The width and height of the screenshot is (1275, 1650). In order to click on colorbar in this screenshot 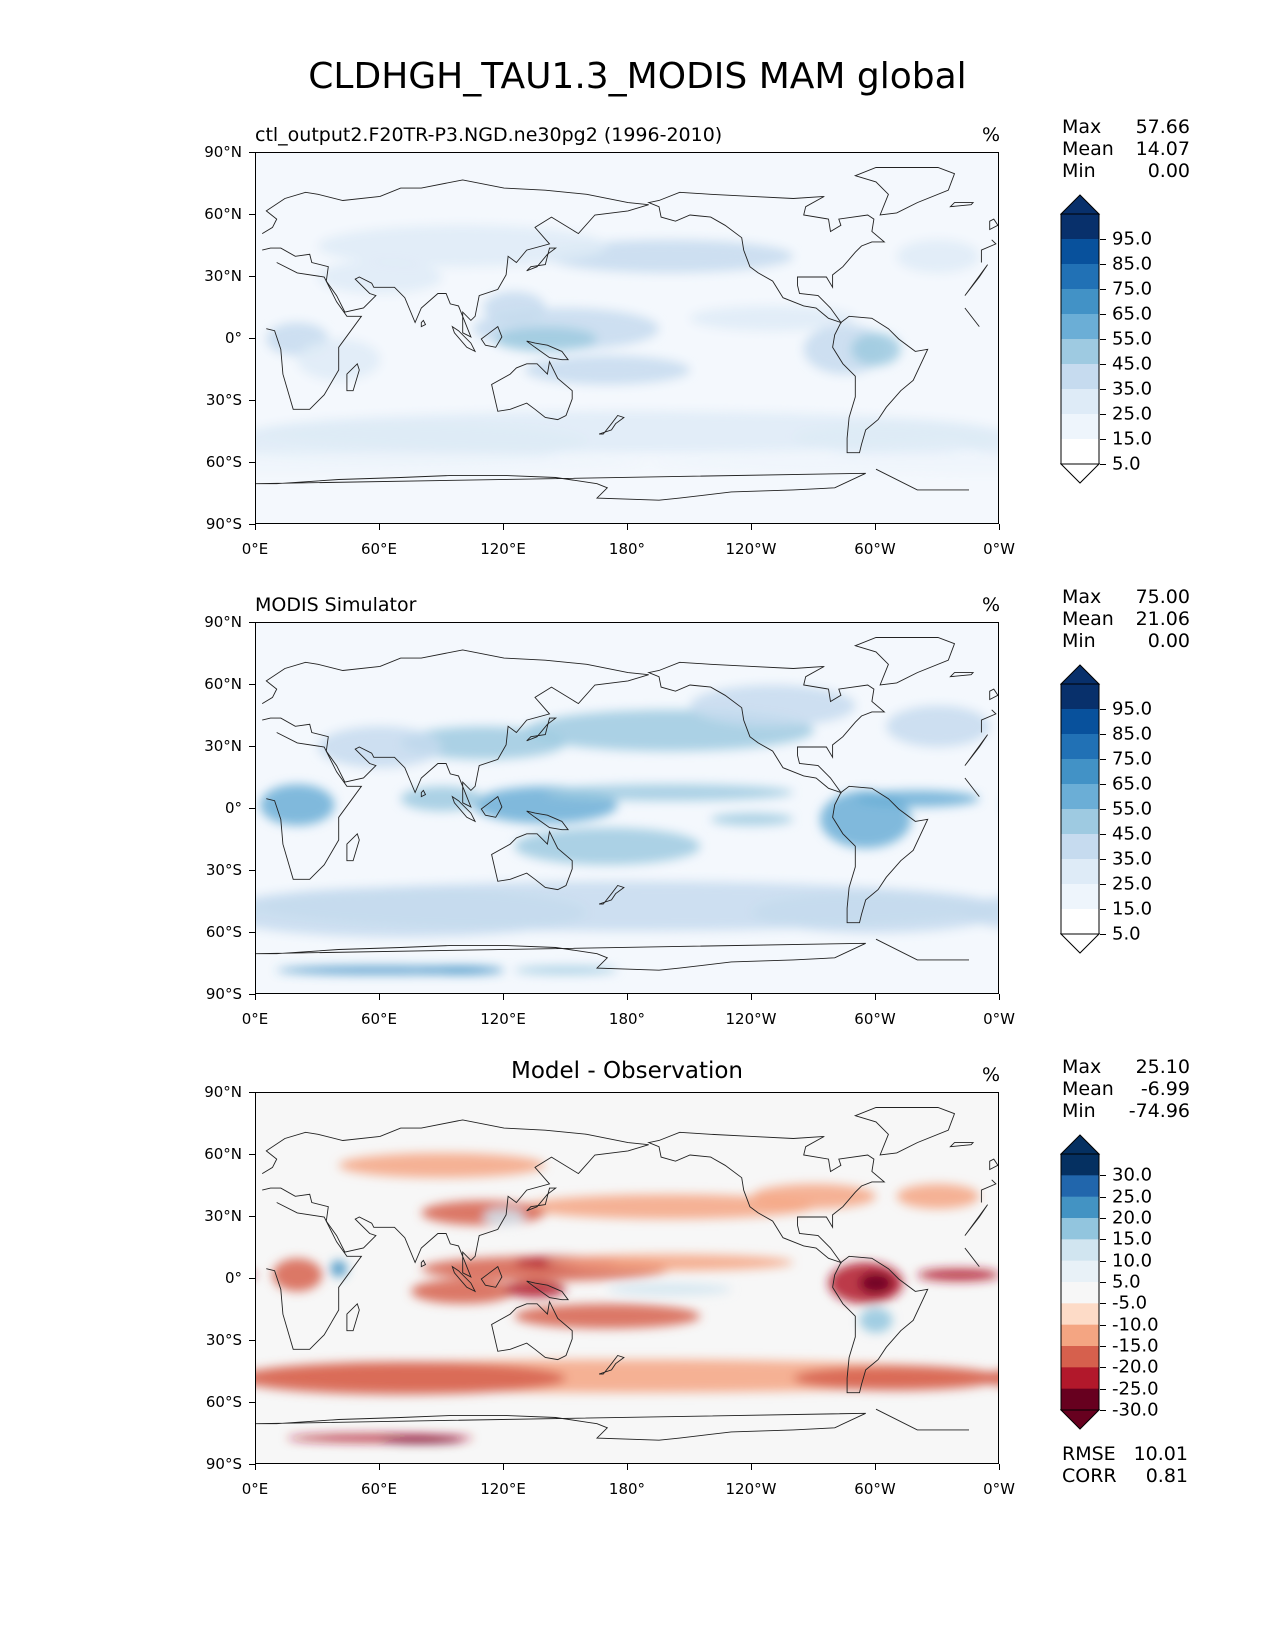, I will do `click(1084, 812)`.